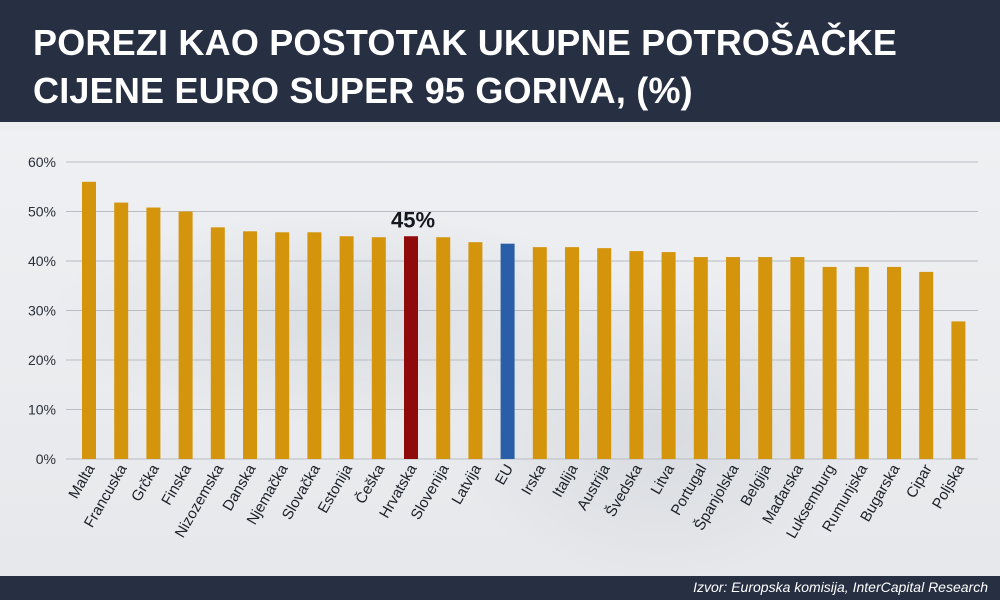 Image resolution: width=1000 pixels, height=600 pixels. Describe the element at coordinates (42, 261) in the screenshot. I see `y-tick-label: 40%` at that location.